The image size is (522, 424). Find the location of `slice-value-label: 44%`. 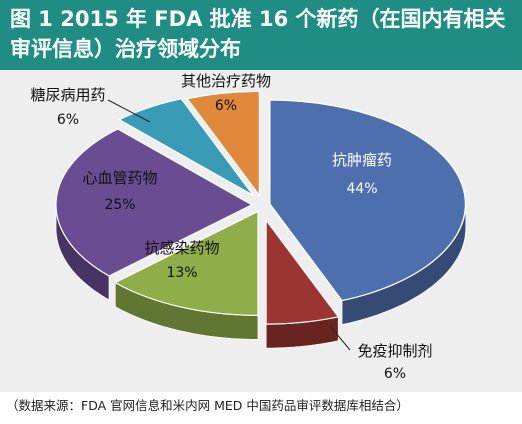

slice-value-label: 44% is located at coordinates (361, 189).